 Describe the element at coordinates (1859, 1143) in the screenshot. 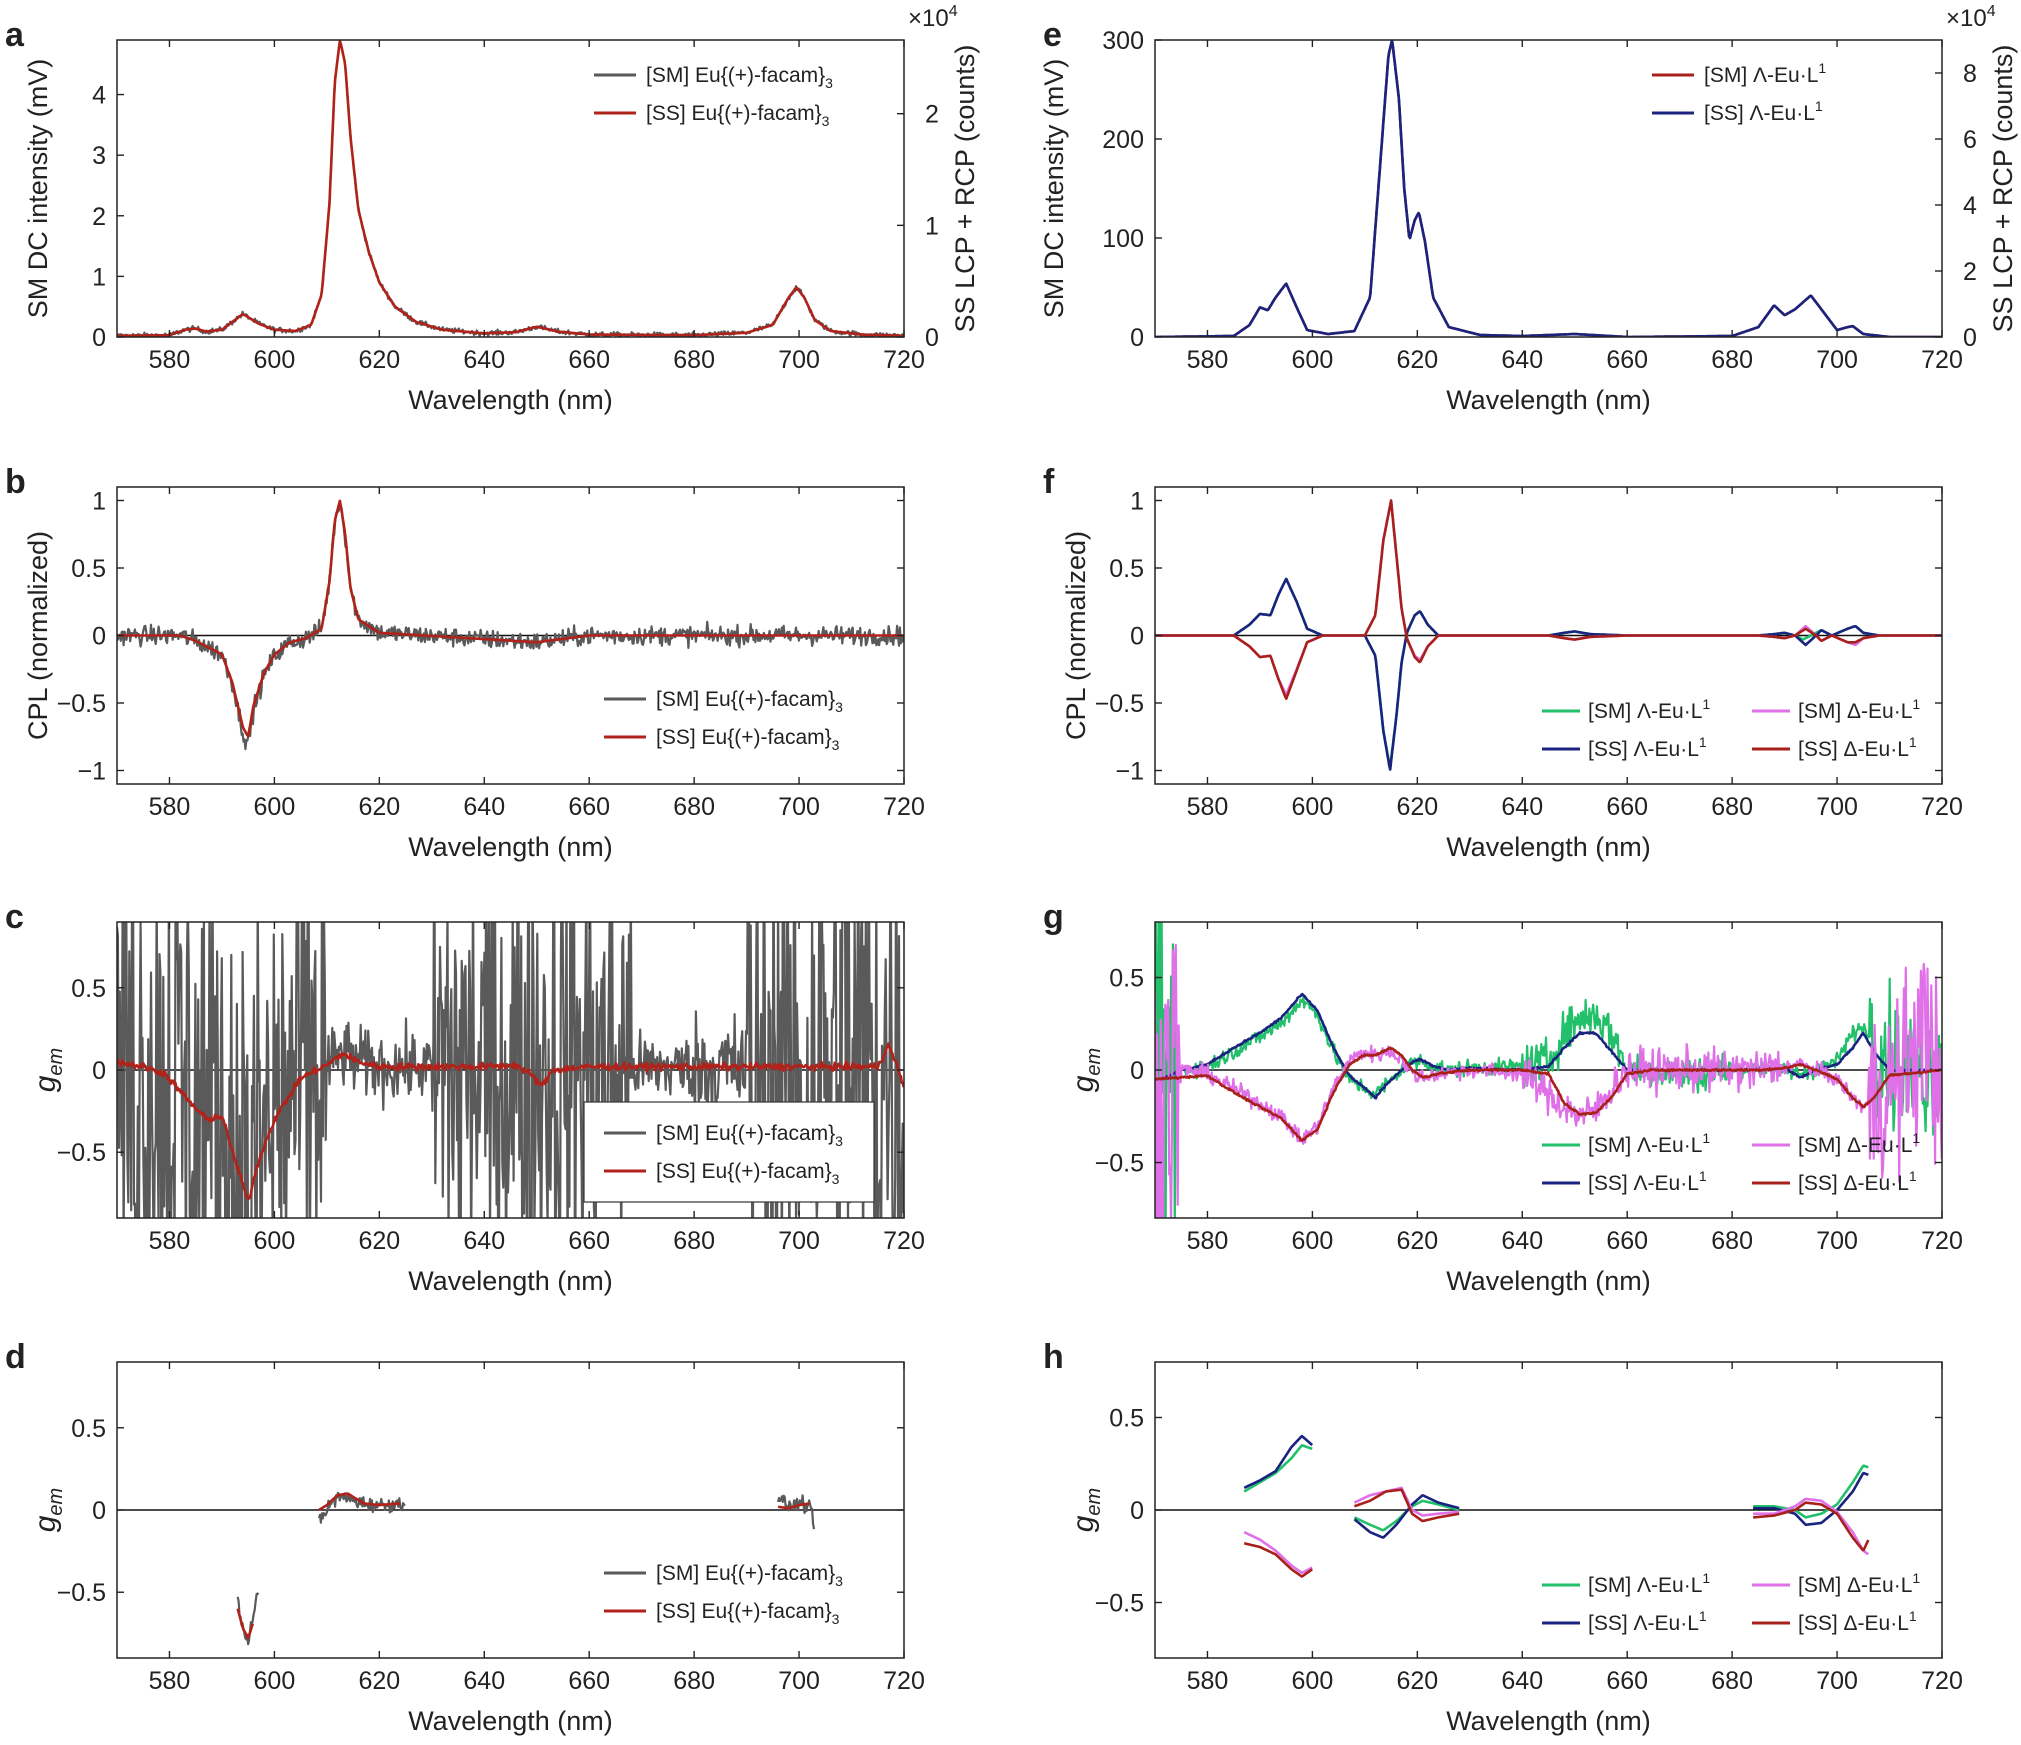

I see `legend-label: [SM] Δ-Eu·L1` at that location.